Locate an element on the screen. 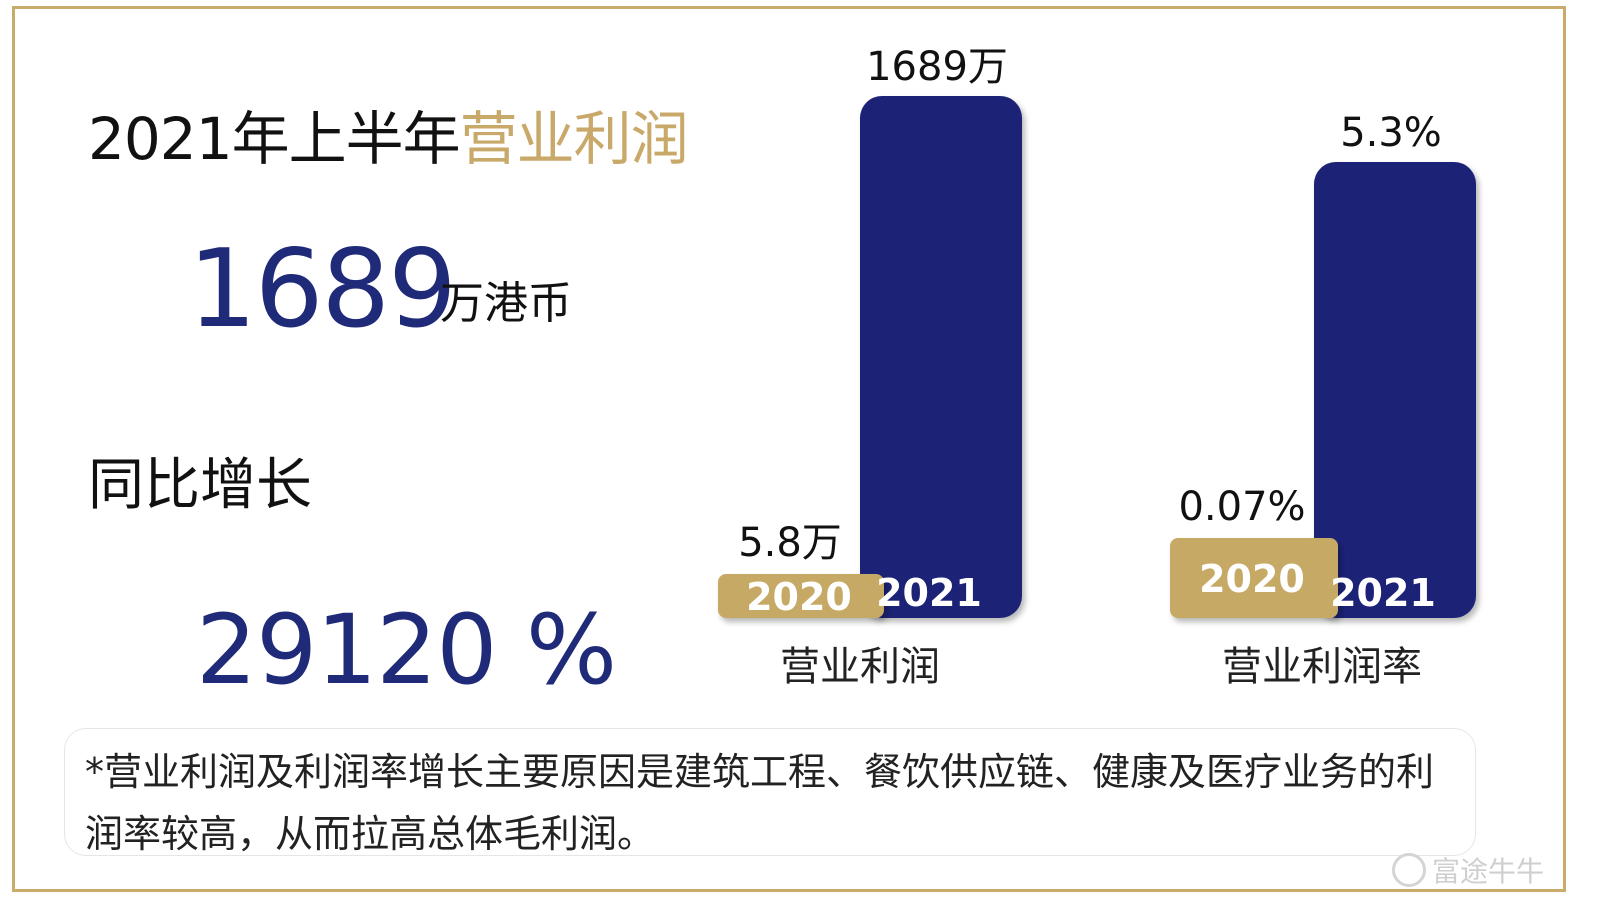 This screenshot has width=1600, height=924. yoy-label: 同比增长 is located at coordinates (200, 485).